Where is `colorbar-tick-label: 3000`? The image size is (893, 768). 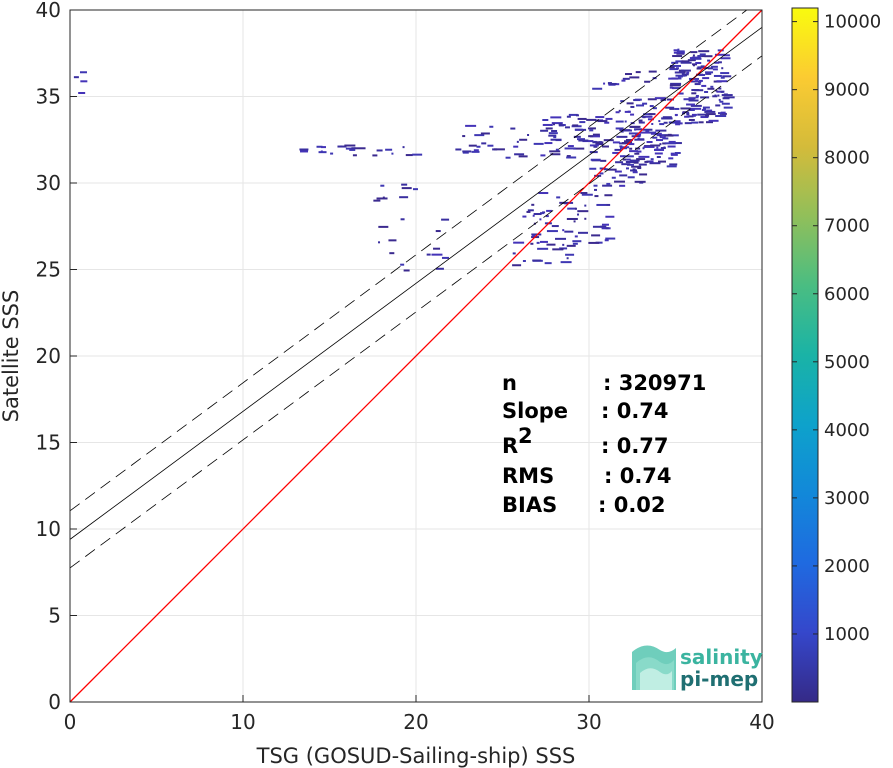 colorbar-tick-label: 3000 is located at coordinates (847, 498).